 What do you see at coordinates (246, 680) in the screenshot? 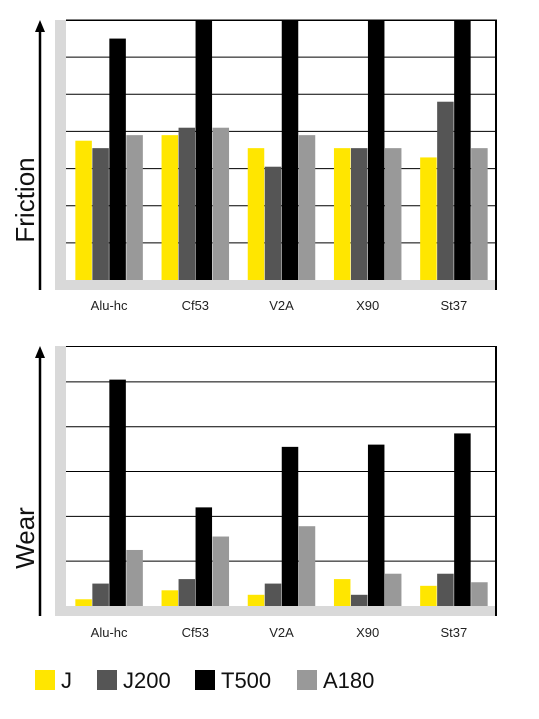
I see `legend-label-t500: T500` at bounding box center [246, 680].